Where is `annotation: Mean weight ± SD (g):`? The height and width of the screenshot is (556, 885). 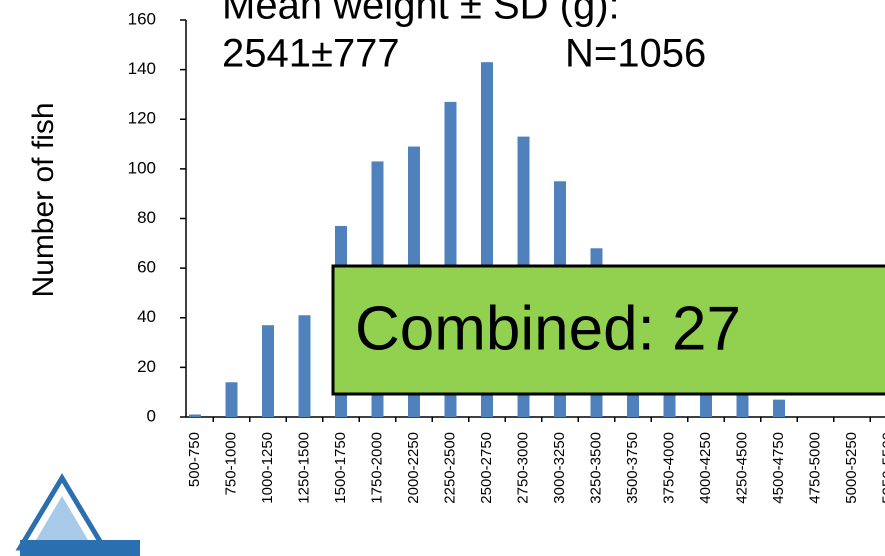
annotation: Mean weight ± SD (g): is located at coordinates (421, 14).